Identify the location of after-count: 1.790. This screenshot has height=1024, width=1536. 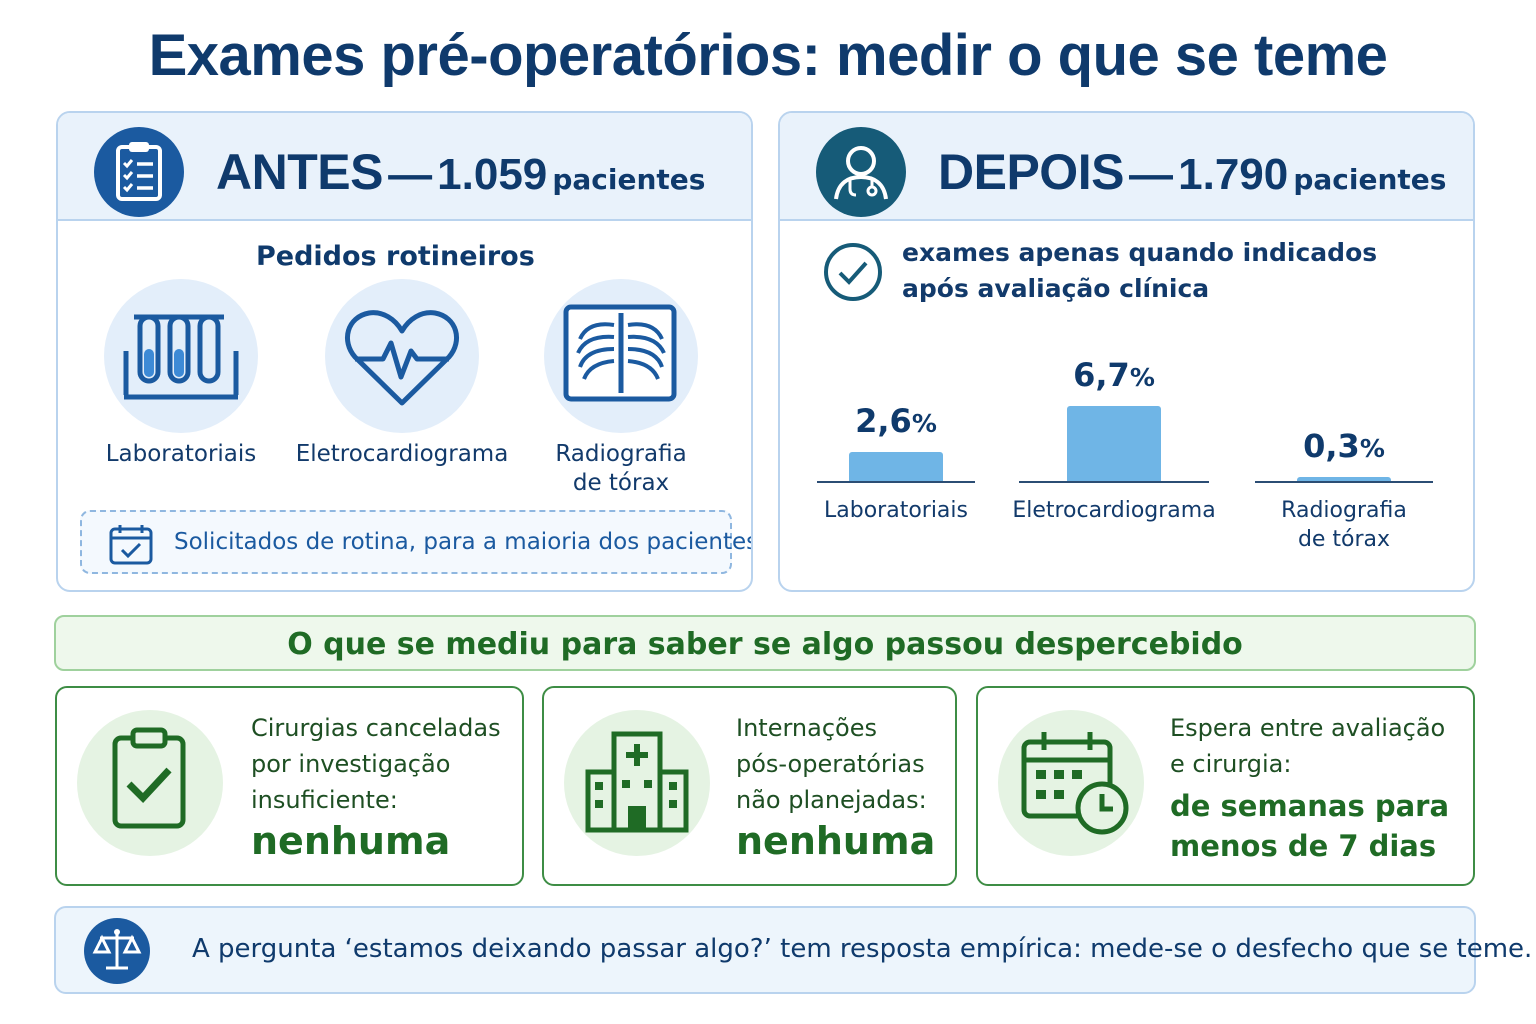
(1233, 174).